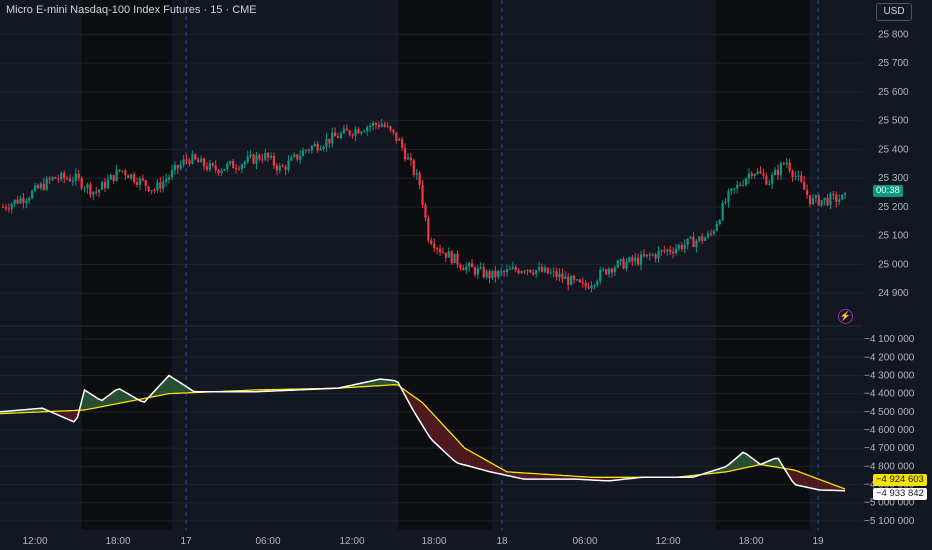 Image resolution: width=932 pixels, height=550 pixels. What do you see at coordinates (900, 494) in the screenshot?
I see `indicator-last-value-tag: −4 933 842` at bounding box center [900, 494].